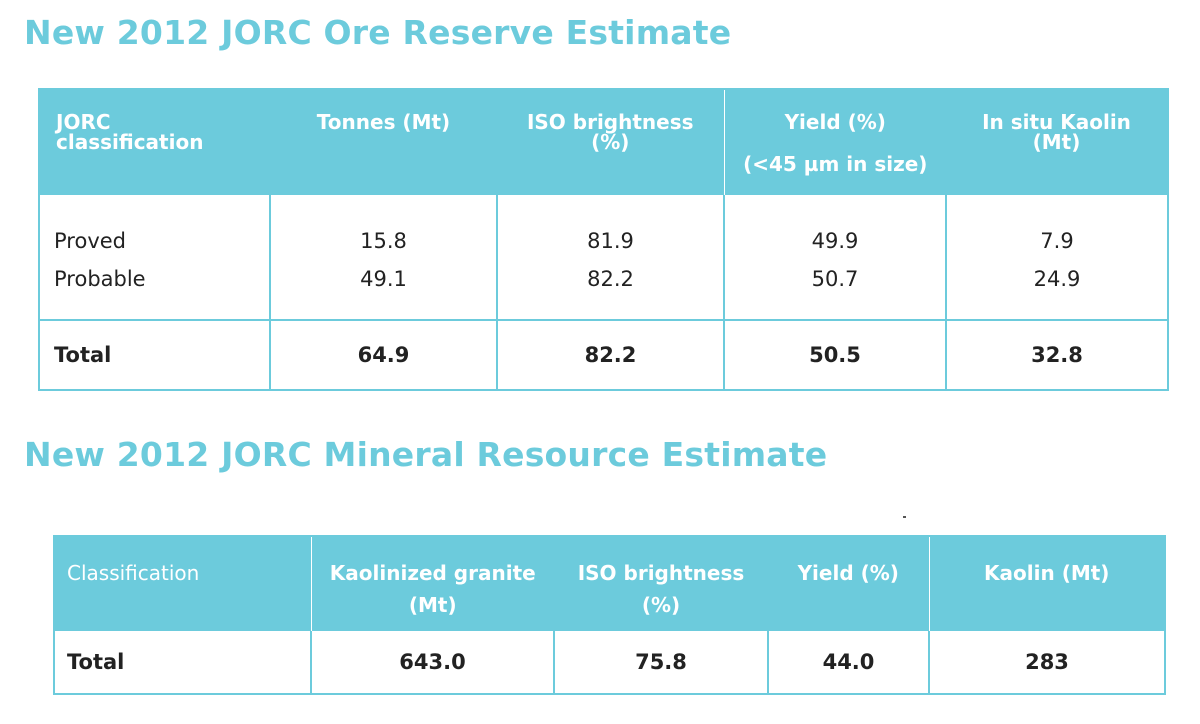  What do you see at coordinates (90, 241) in the screenshot?
I see `row-classification: Proved` at bounding box center [90, 241].